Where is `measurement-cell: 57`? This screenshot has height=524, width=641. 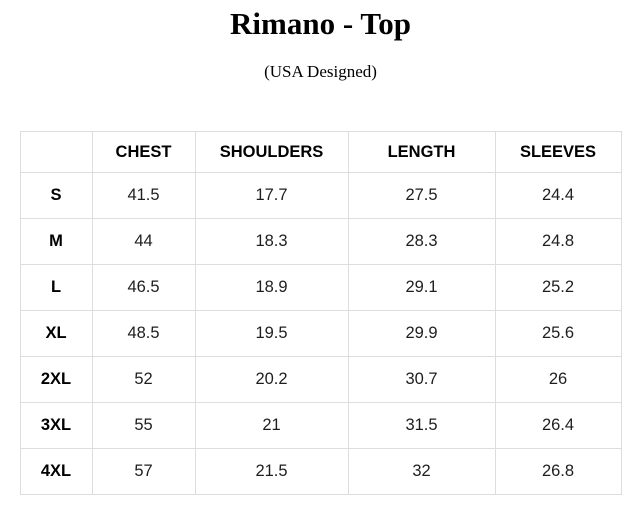 measurement-cell: 57 is located at coordinates (143, 471).